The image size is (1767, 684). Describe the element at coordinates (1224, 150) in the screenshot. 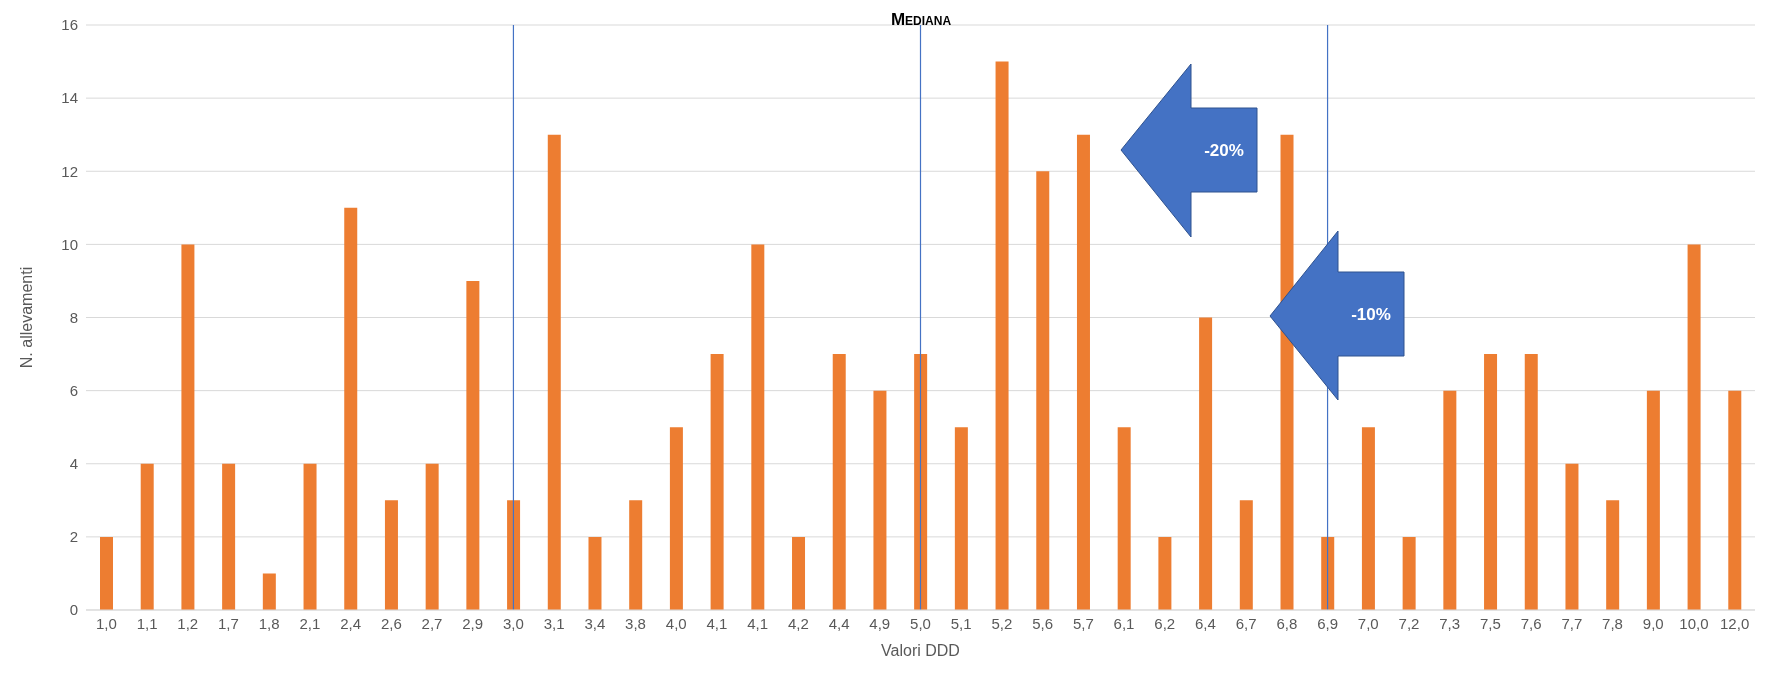

I see `annotation: -20%` at that location.